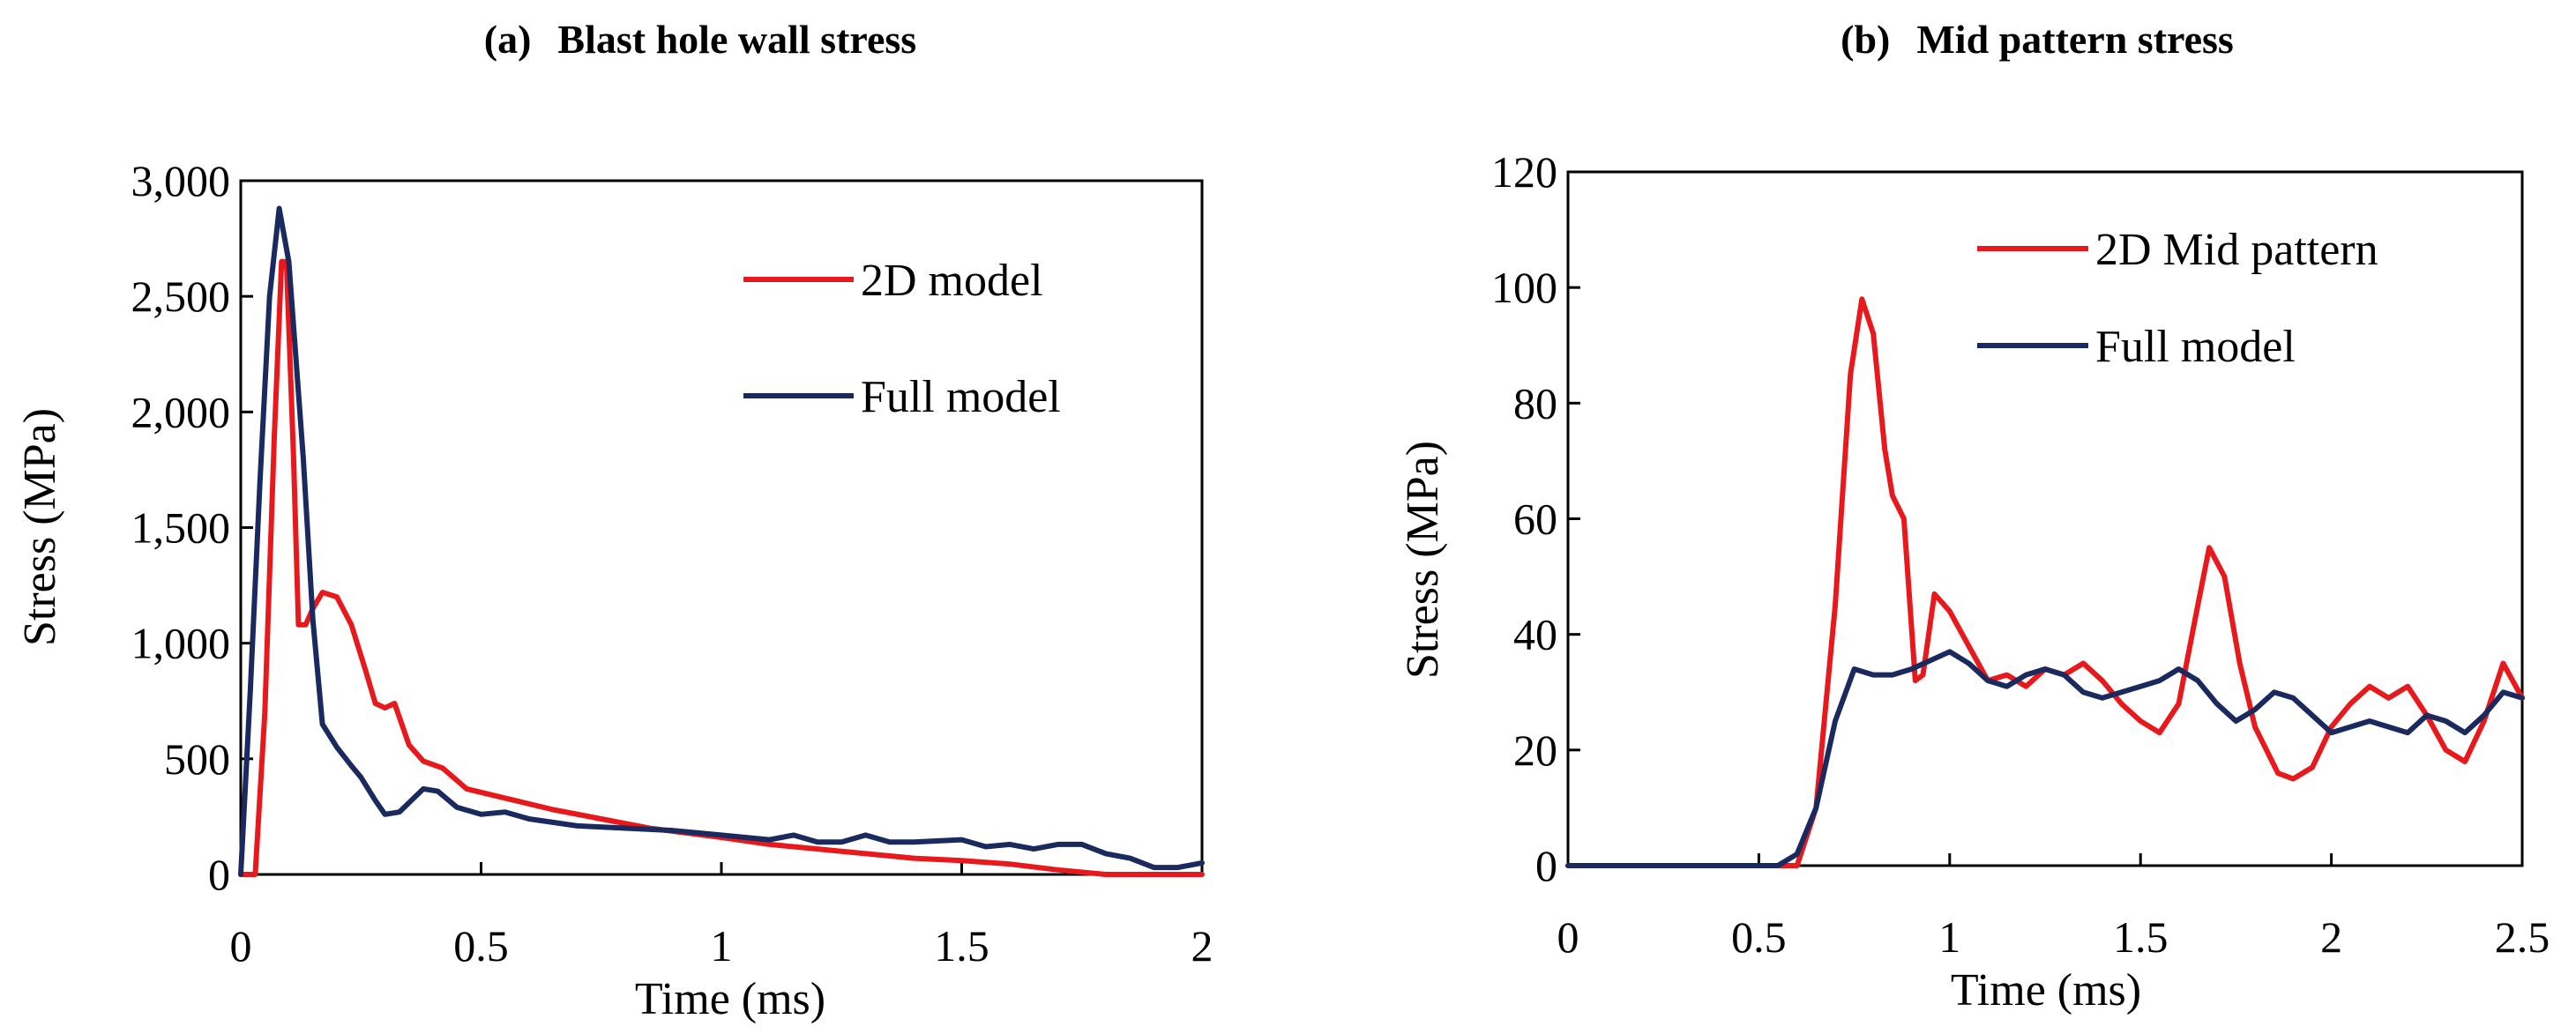 The image size is (2576, 1034). What do you see at coordinates (721, 916) in the screenshot?
I see `panel-a-x-ticks: 0 0.5 1 1.5 2` at bounding box center [721, 916].